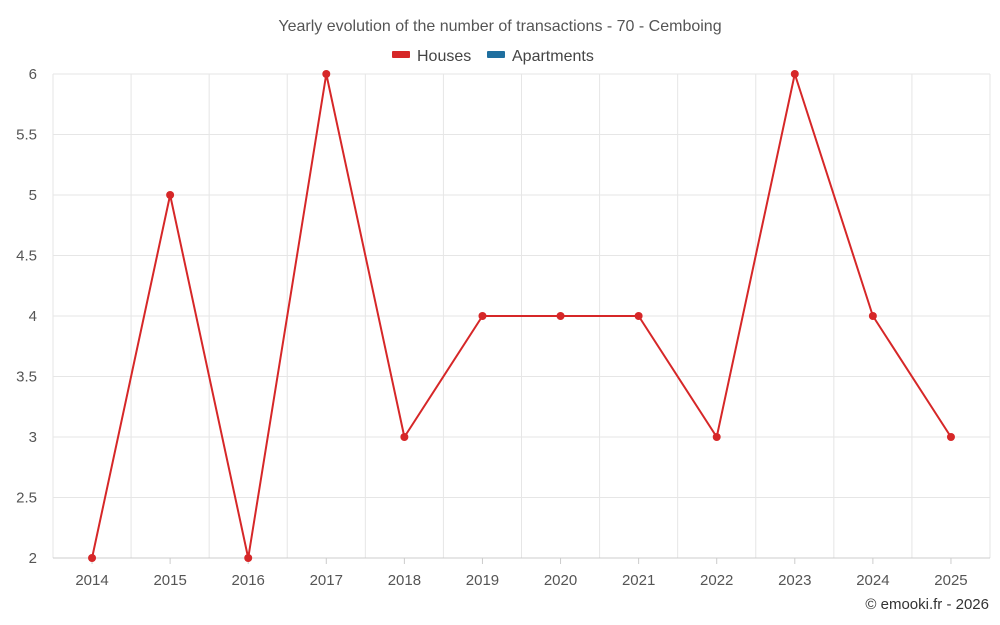 The height and width of the screenshot is (625, 1000). What do you see at coordinates (560, 580) in the screenshot?
I see `x-tick-label-2020: 2020` at bounding box center [560, 580].